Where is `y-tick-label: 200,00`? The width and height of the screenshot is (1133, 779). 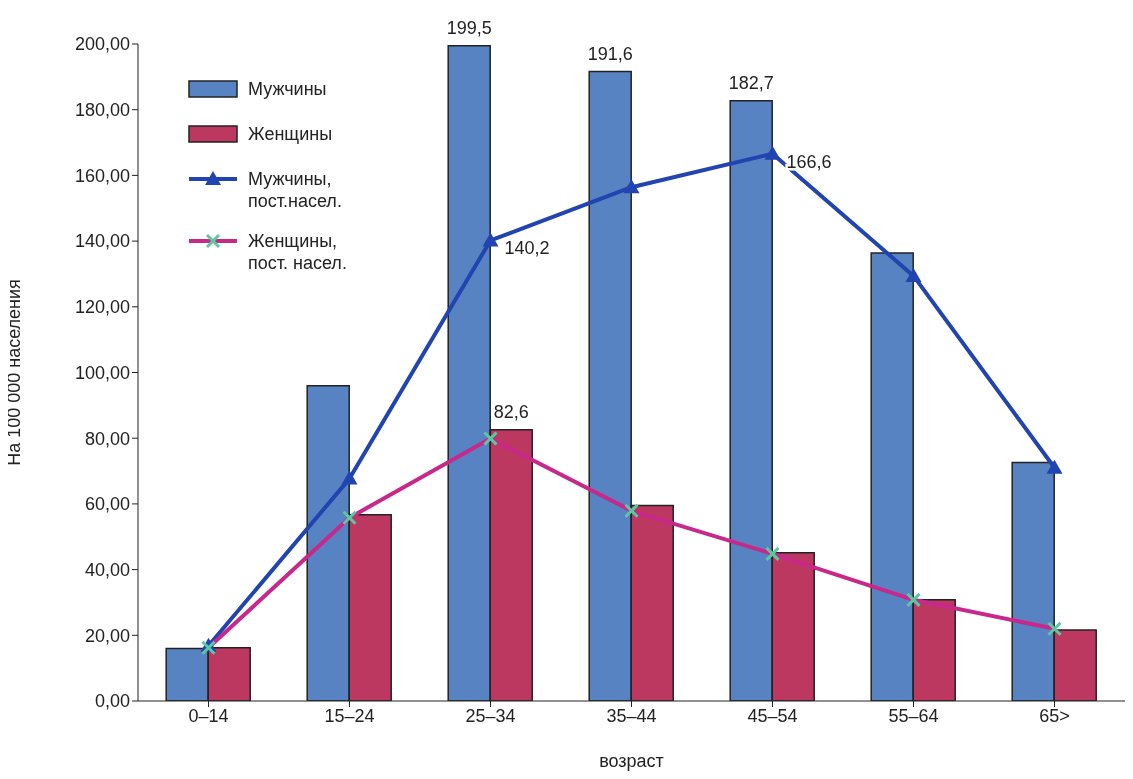 y-tick-label: 200,00 is located at coordinates (102, 44).